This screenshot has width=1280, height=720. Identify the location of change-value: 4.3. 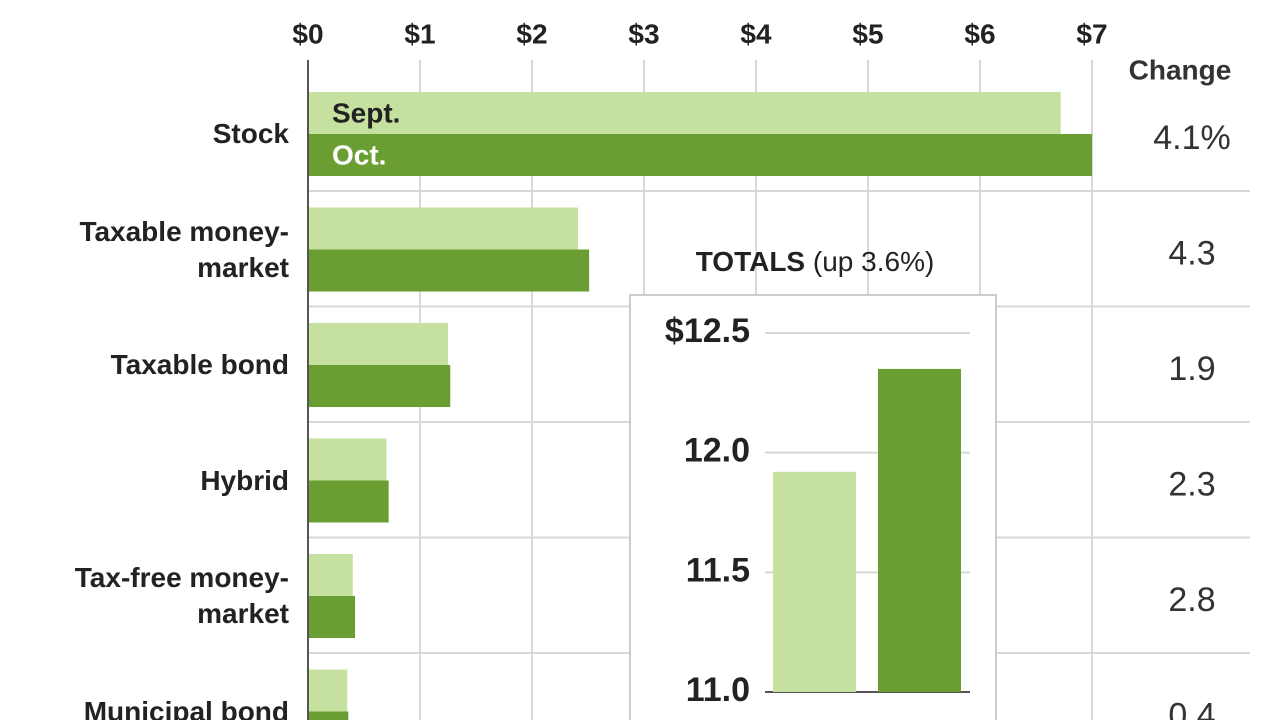
(1191, 253).